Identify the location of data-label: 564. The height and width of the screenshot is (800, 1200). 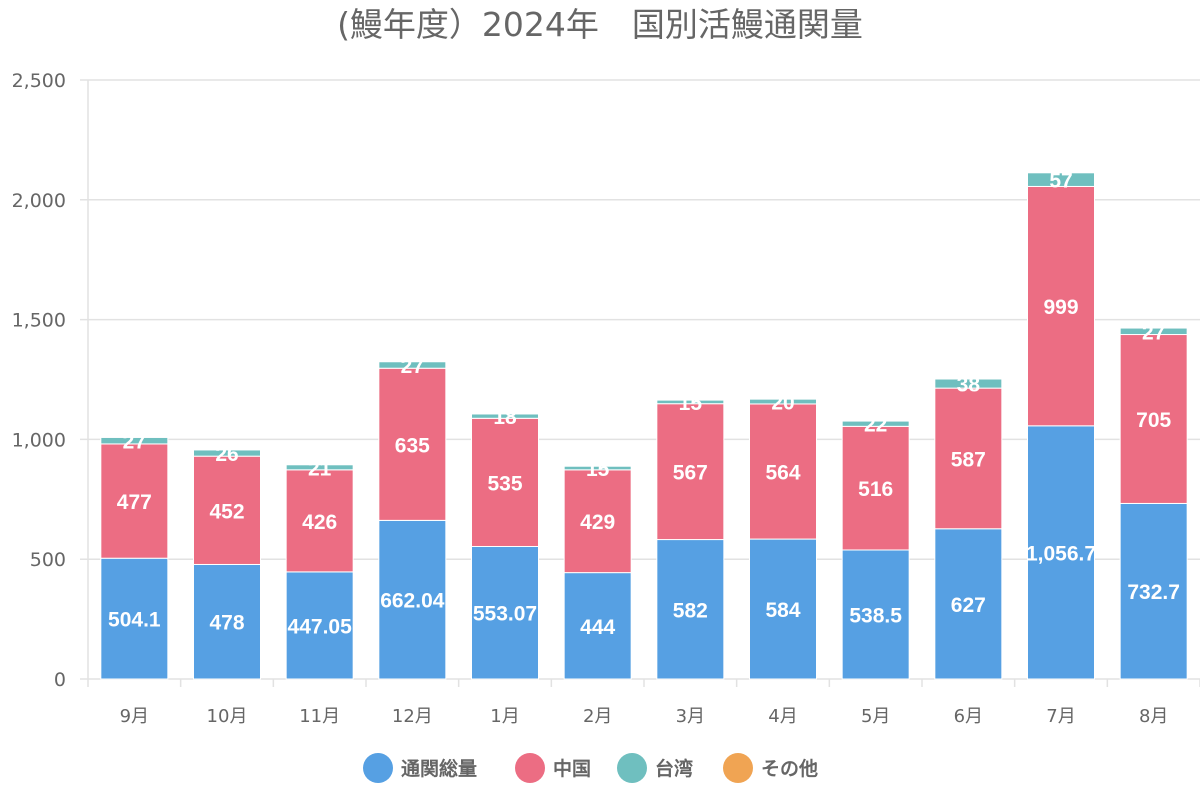
(782, 473).